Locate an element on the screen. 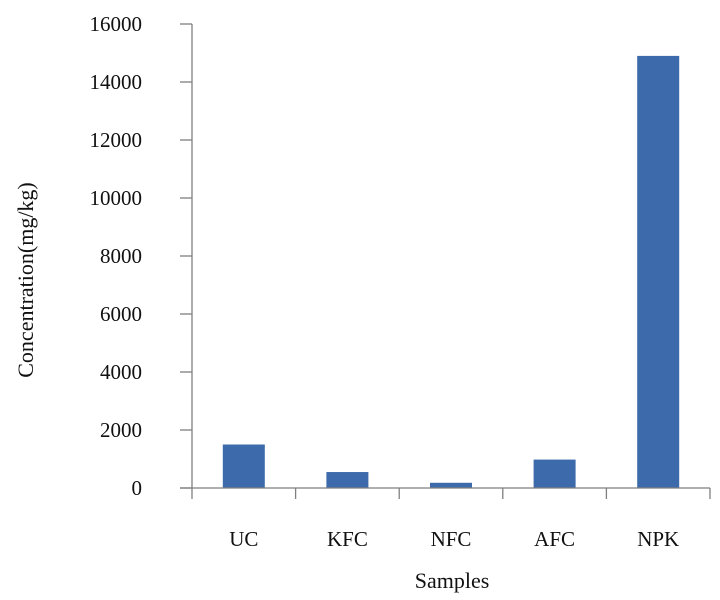  bar-nfc is located at coordinates (451, 485).